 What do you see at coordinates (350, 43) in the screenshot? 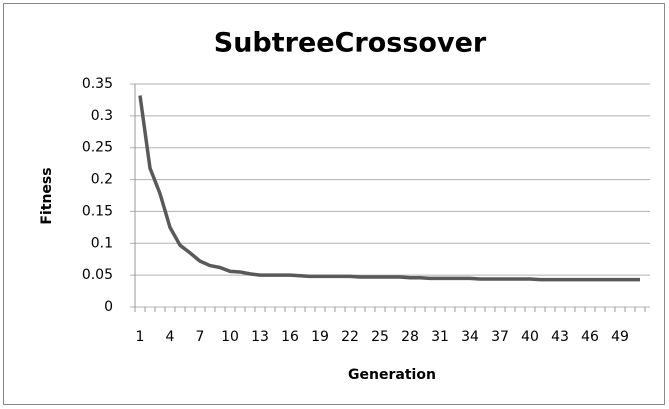
I see `chart-title: SubtreeCrossover` at bounding box center [350, 43].